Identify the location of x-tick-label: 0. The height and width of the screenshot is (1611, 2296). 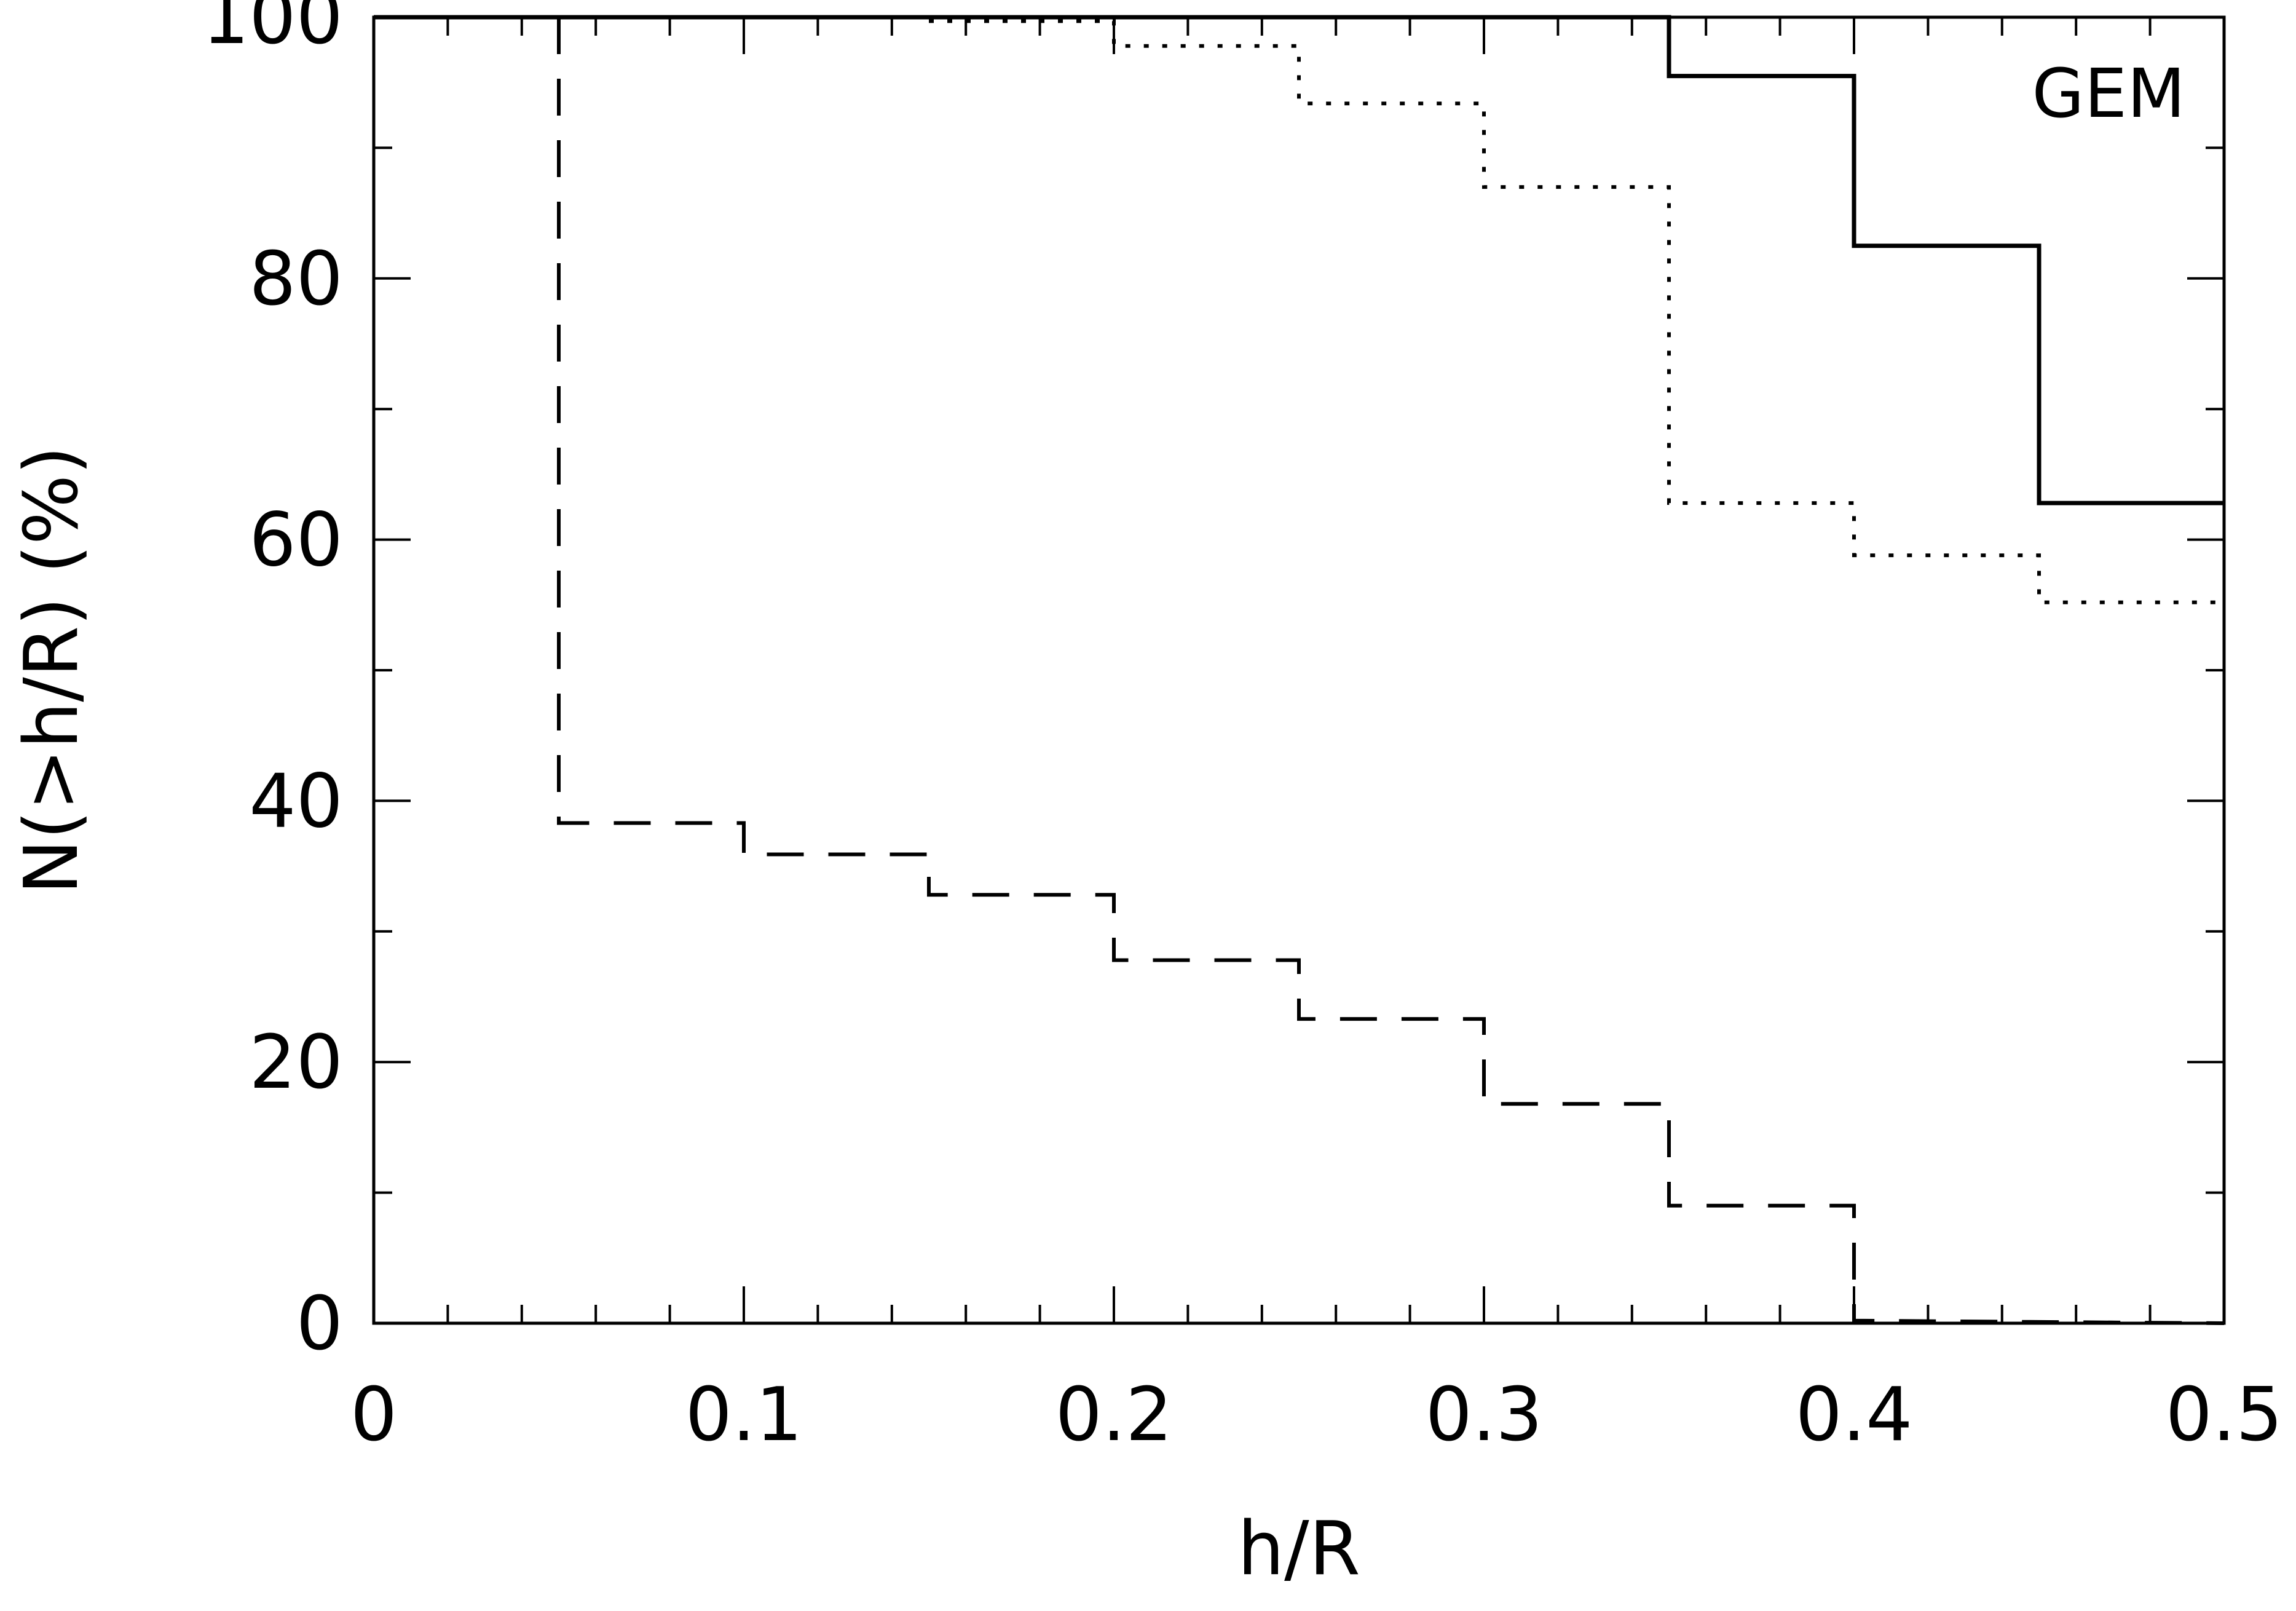
(374, 1415).